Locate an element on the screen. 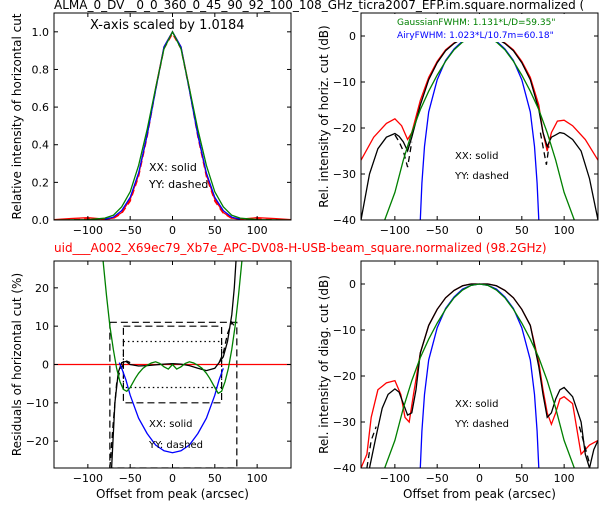 The height and width of the screenshot is (511, 607). y-tick-label: 0.4 is located at coordinates (41, 145).